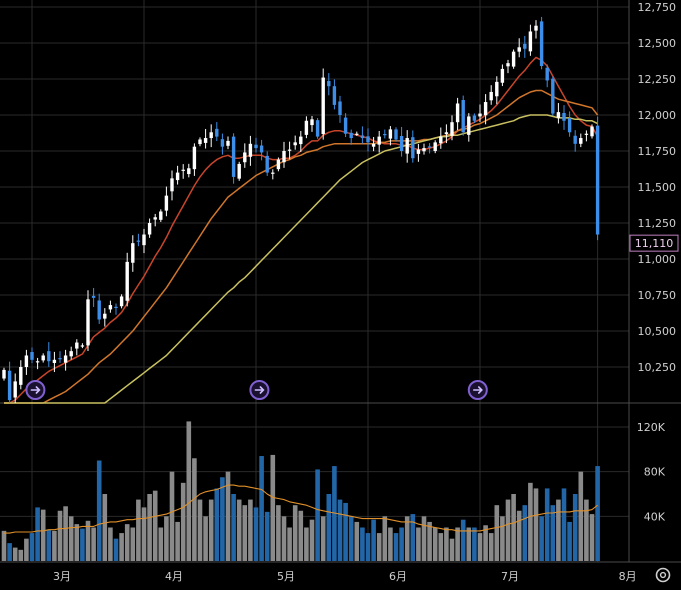  I want to click on price-tick-label: 12,000, so click(657, 115).